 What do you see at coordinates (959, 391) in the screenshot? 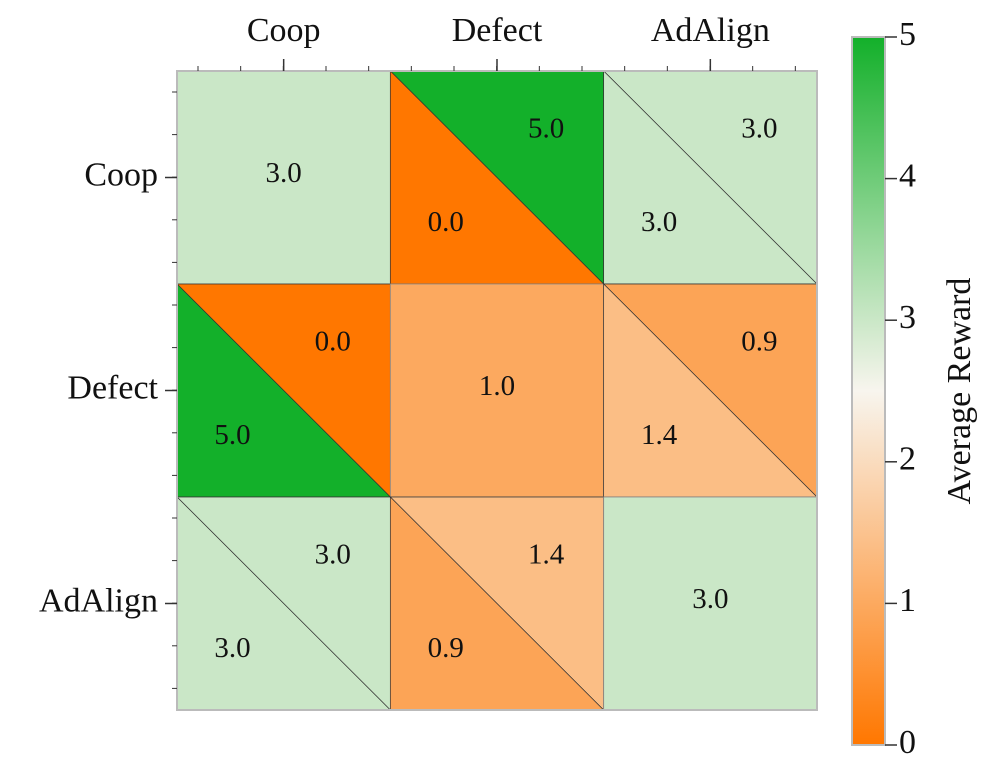
I see `colorbar-label: Average Reward` at bounding box center [959, 391].